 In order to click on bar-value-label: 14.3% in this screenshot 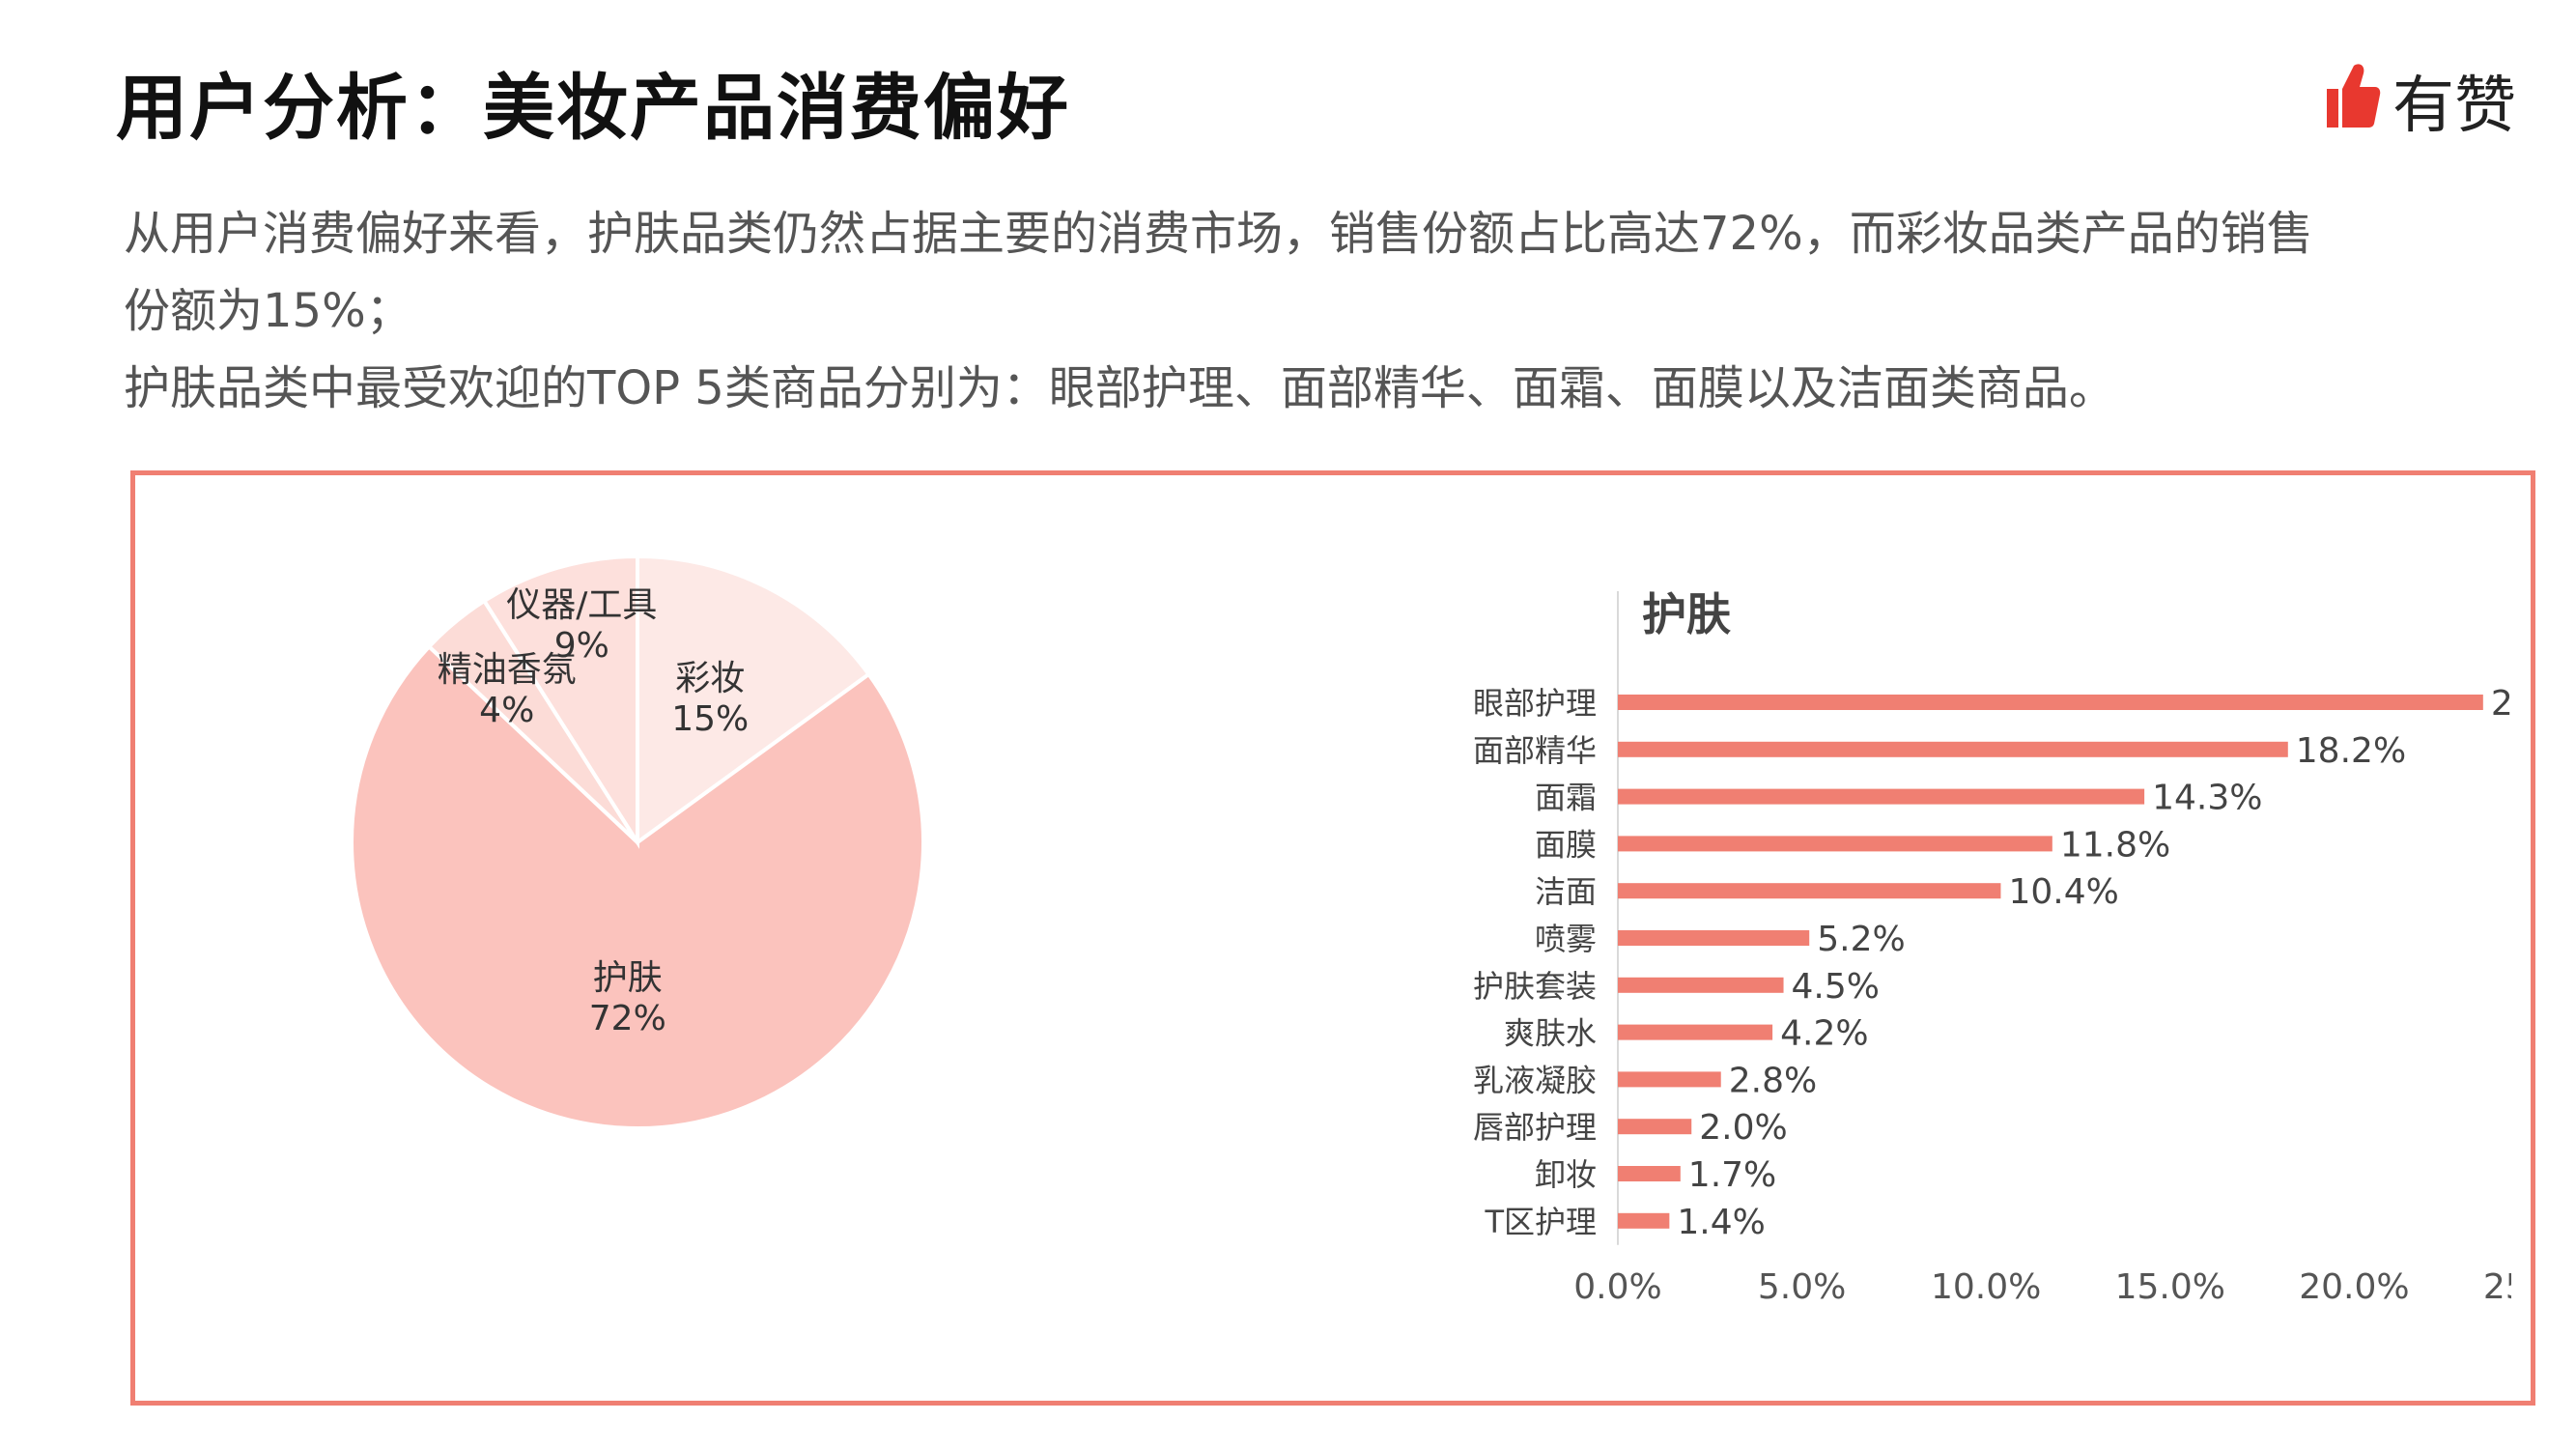, I will do `click(2207, 798)`.